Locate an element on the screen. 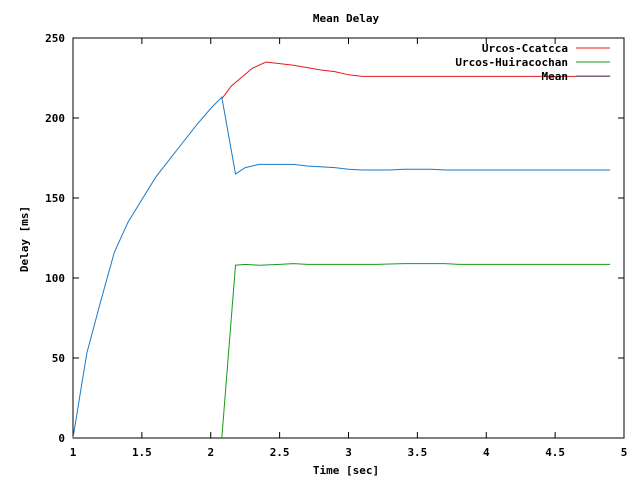  y-tick-label: 100 is located at coordinates (55, 278).